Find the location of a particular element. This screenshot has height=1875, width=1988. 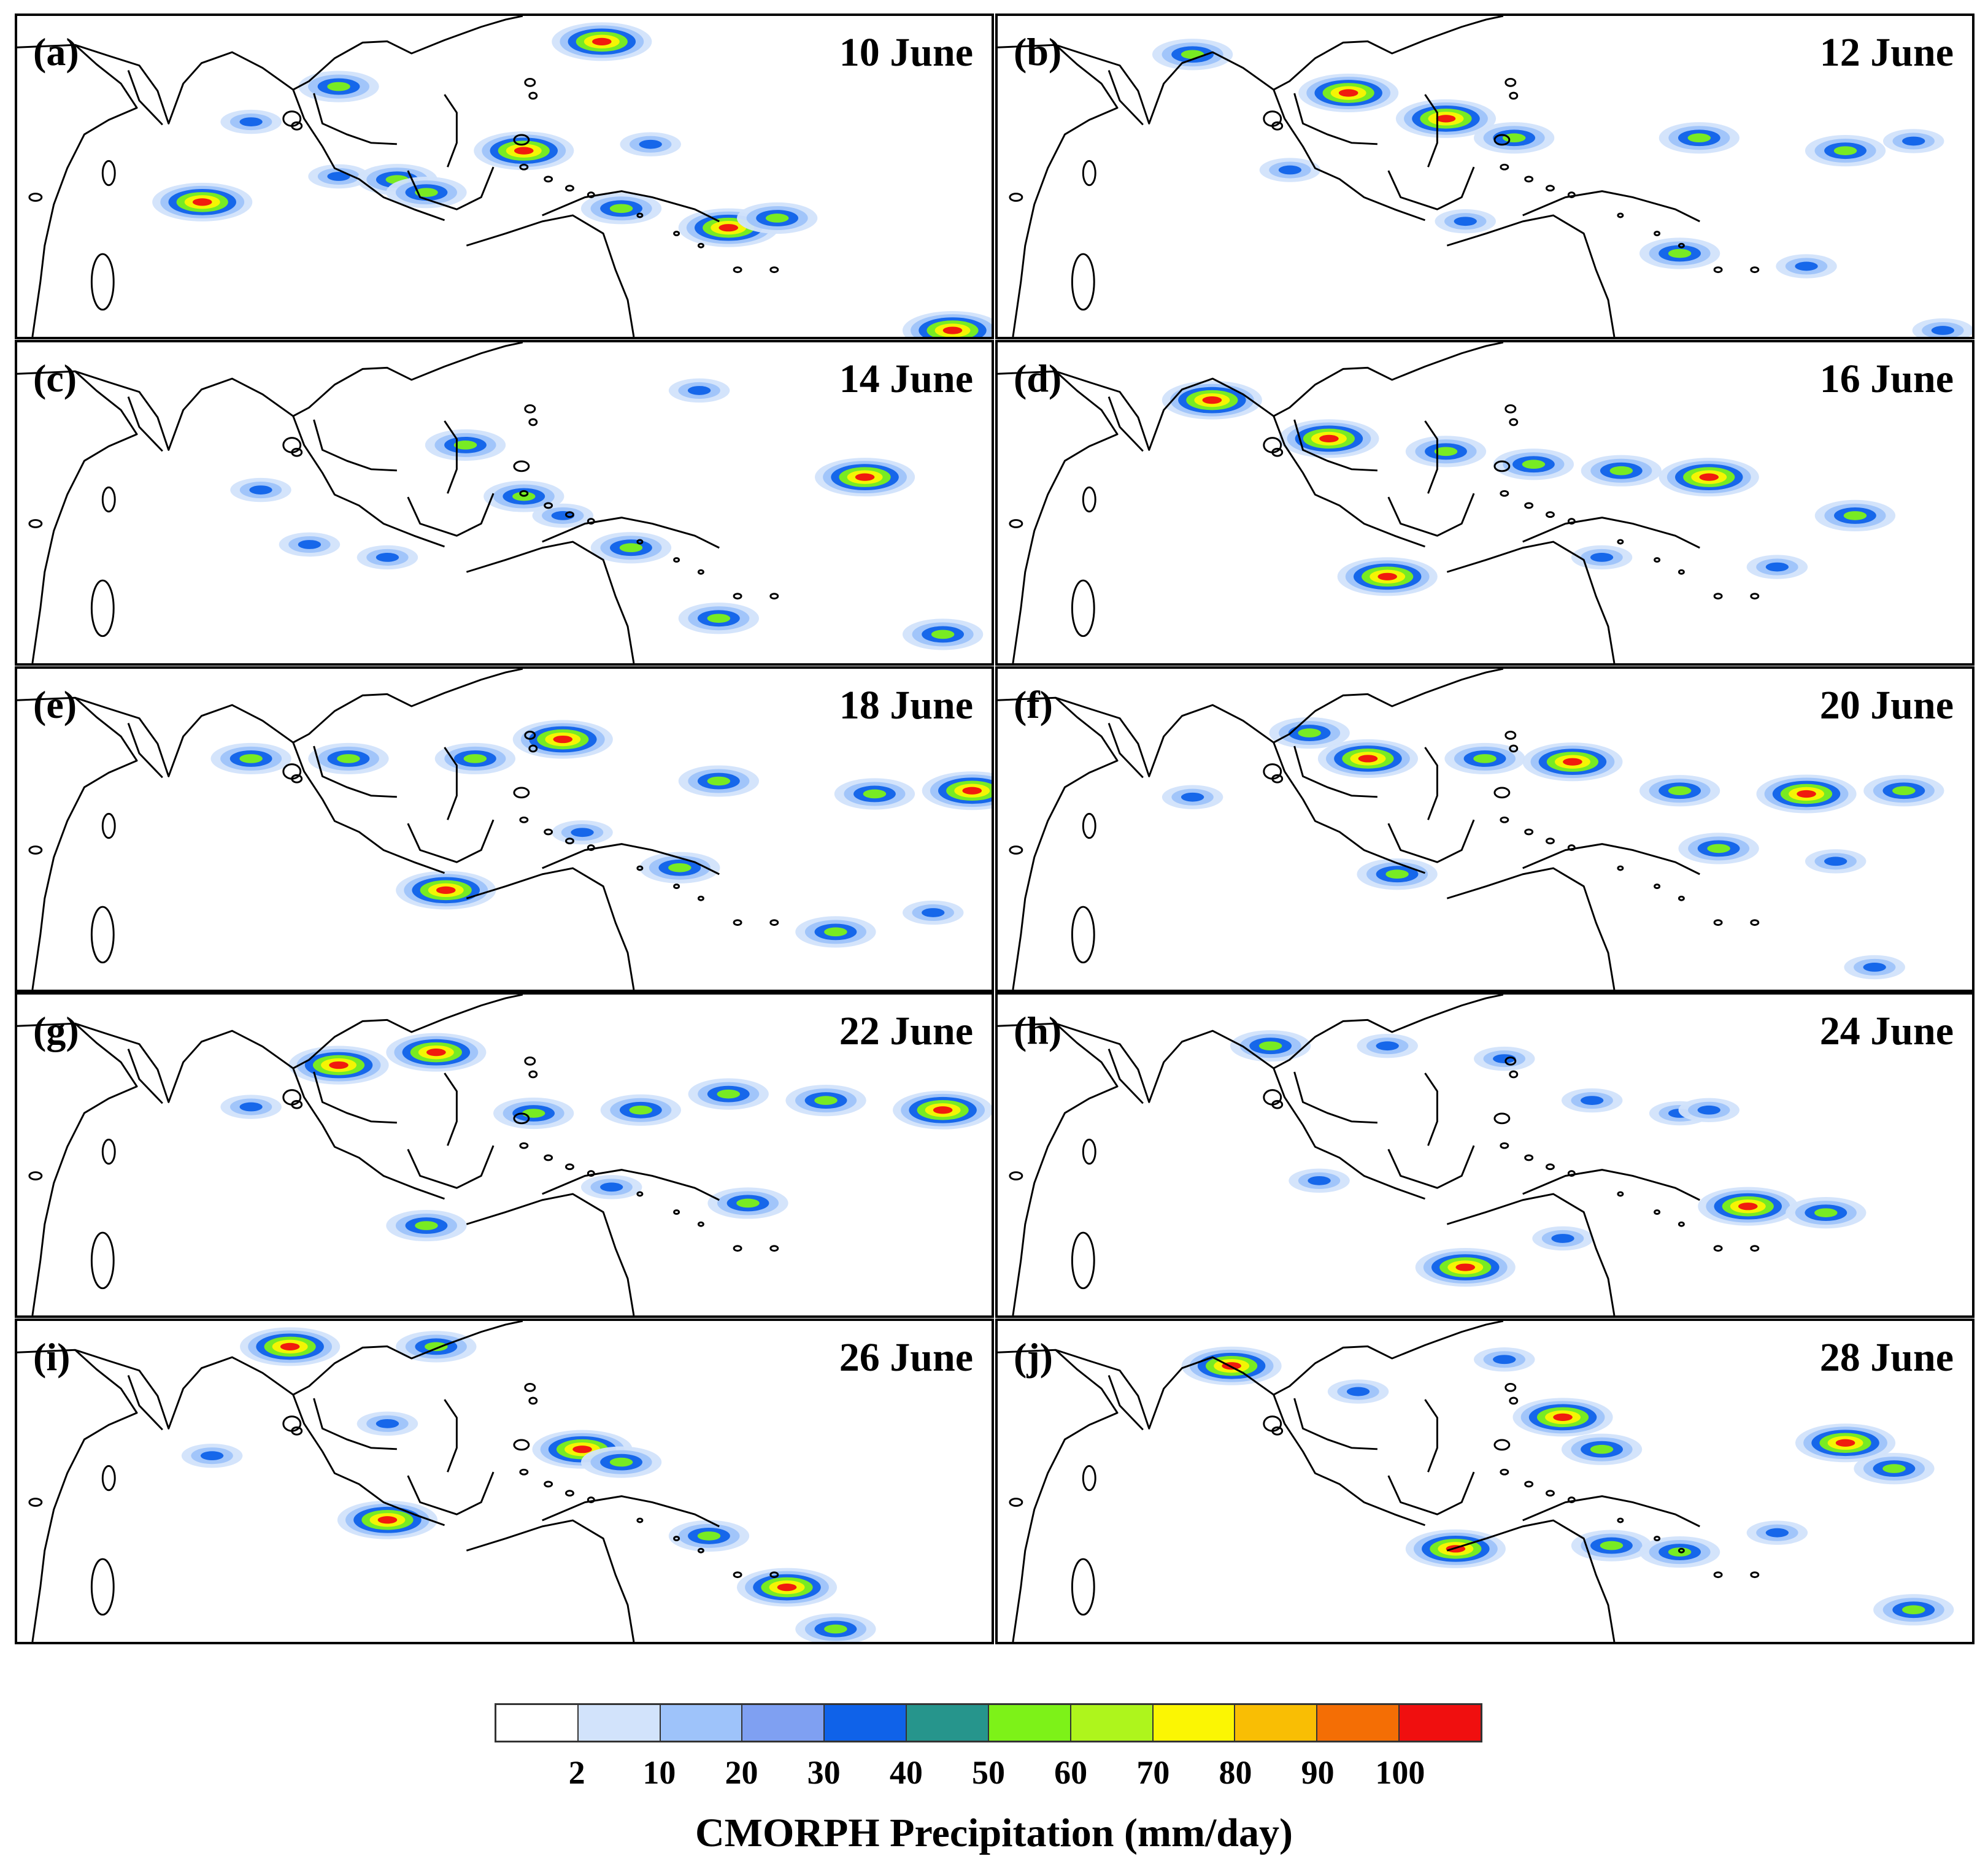

precipitation-field is located at coordinates (528, 1484).